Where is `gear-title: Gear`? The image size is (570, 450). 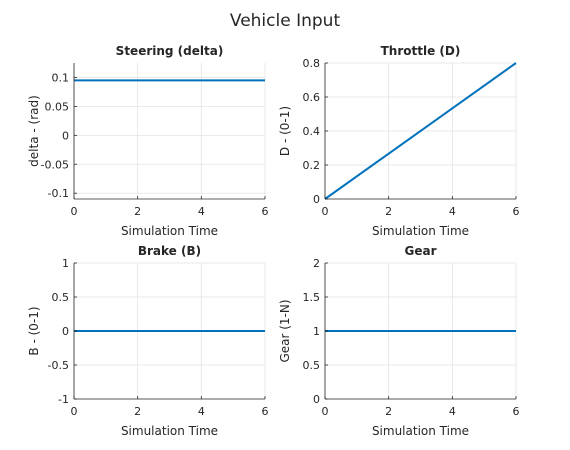 gear-title: Gear is located at coordinates (420, 251).